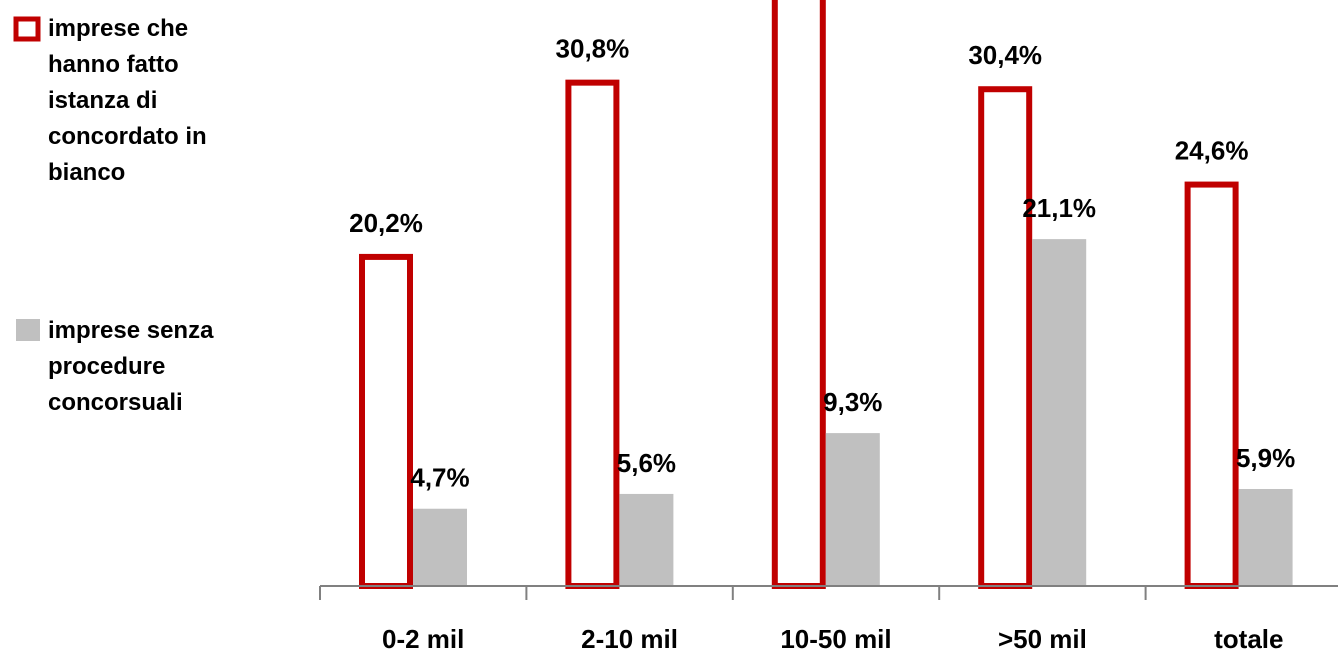  I want to click on legend-text-line: imprese che, so click(118, 28).